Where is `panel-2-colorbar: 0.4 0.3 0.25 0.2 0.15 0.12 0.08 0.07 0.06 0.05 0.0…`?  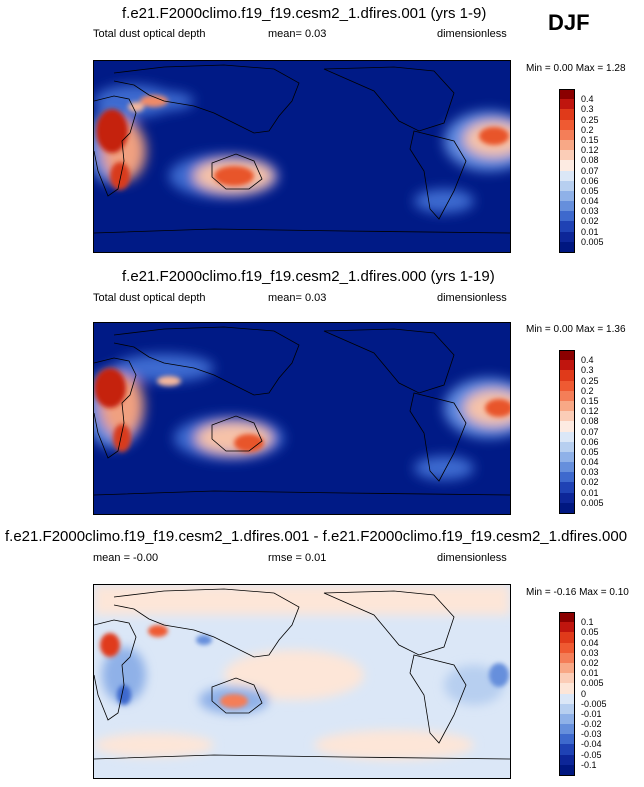
panel-2-colorbar: 0.4 0.3 0.25 0.2 0.15 0.12 0.08 0.07 0.06 0.05 0.0… is located at coordinates (581, 432).